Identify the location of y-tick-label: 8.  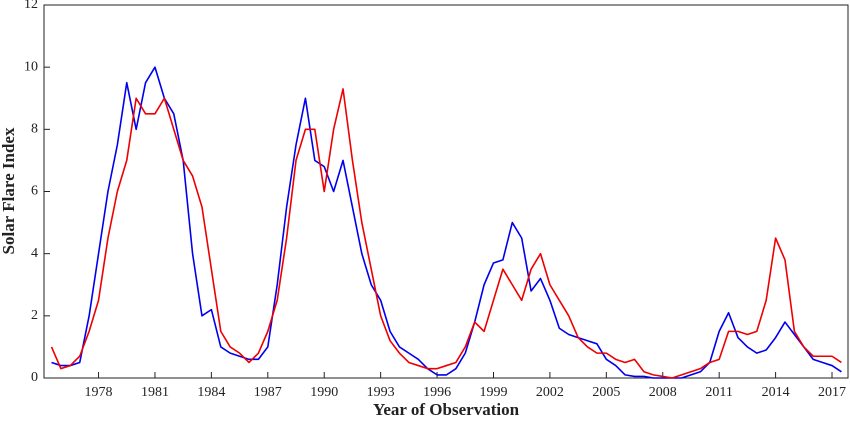
(34, 129).